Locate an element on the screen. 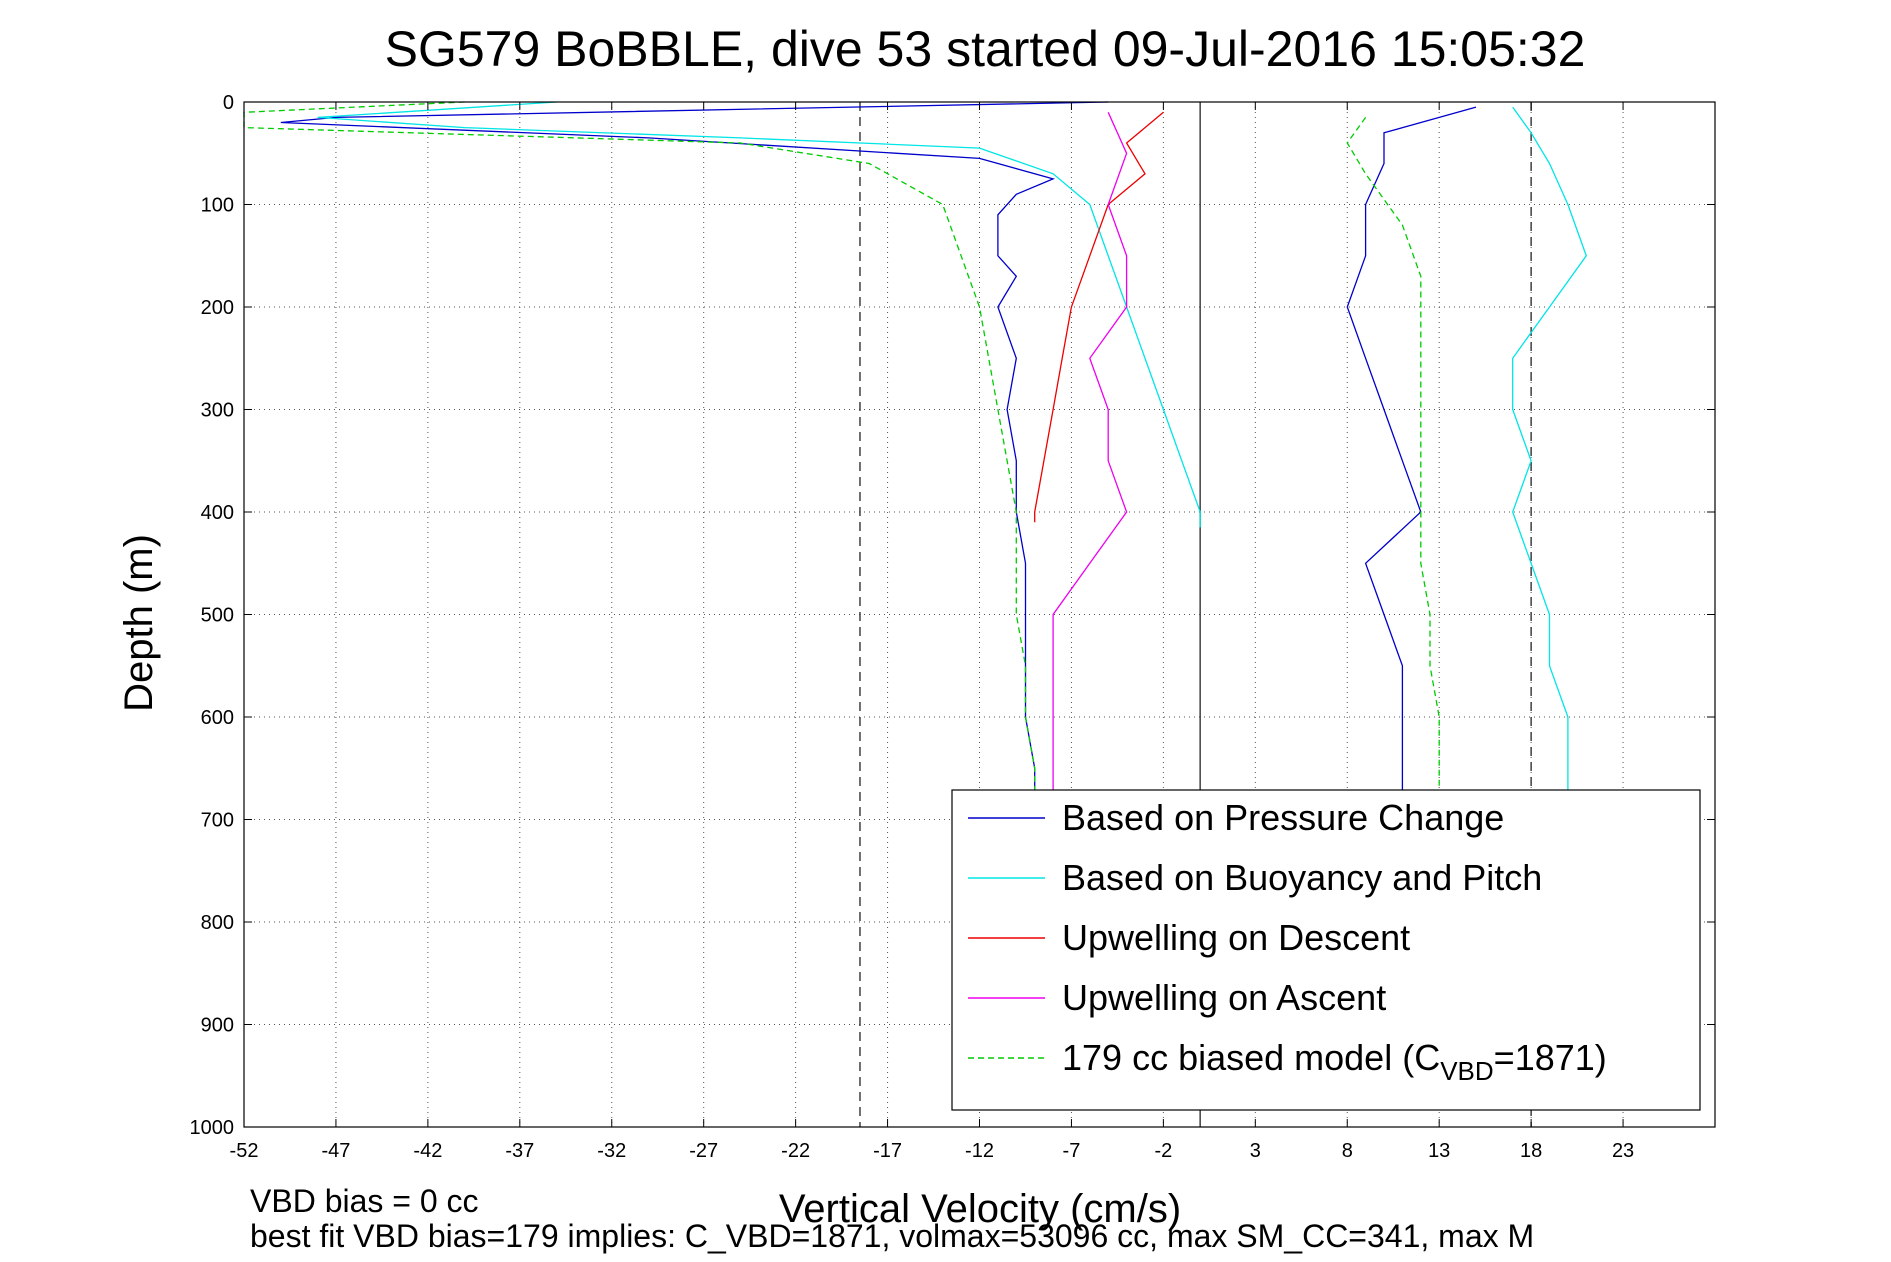 Image resolution: width=1891 pixels, height=1262 pixels. legend-box is located at coordinates (1326, 950).